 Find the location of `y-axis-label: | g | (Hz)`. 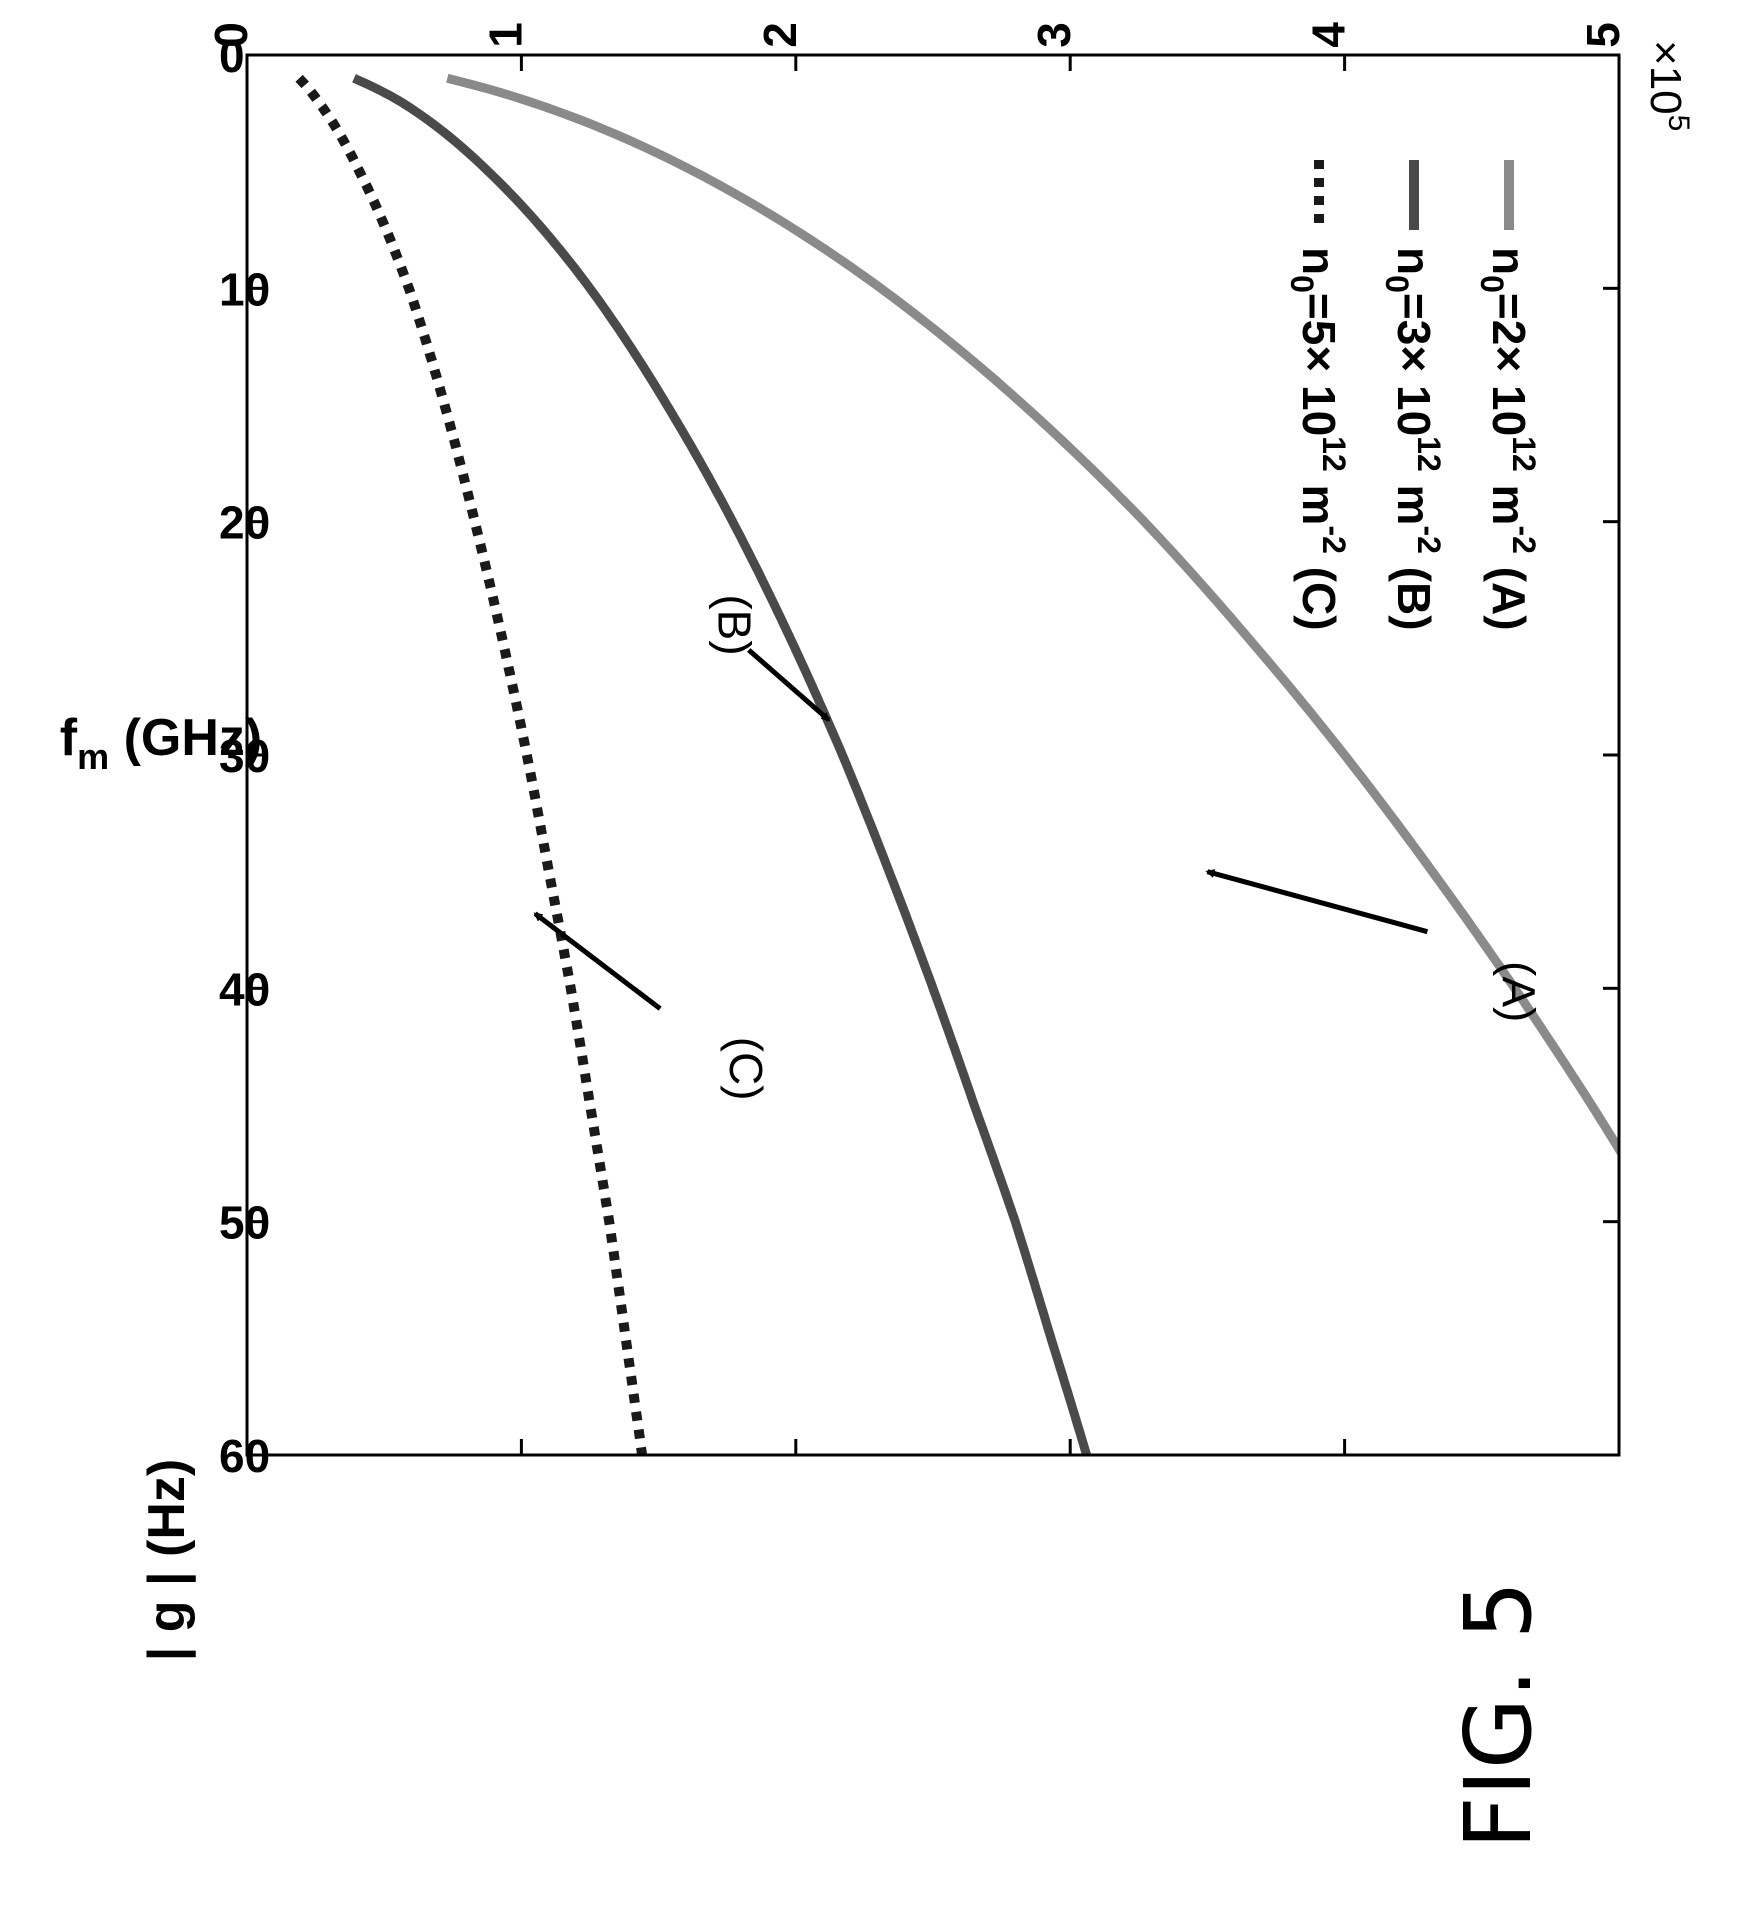

y-axis-label: | g | (Hz) is located at coordinates (167, 1560).